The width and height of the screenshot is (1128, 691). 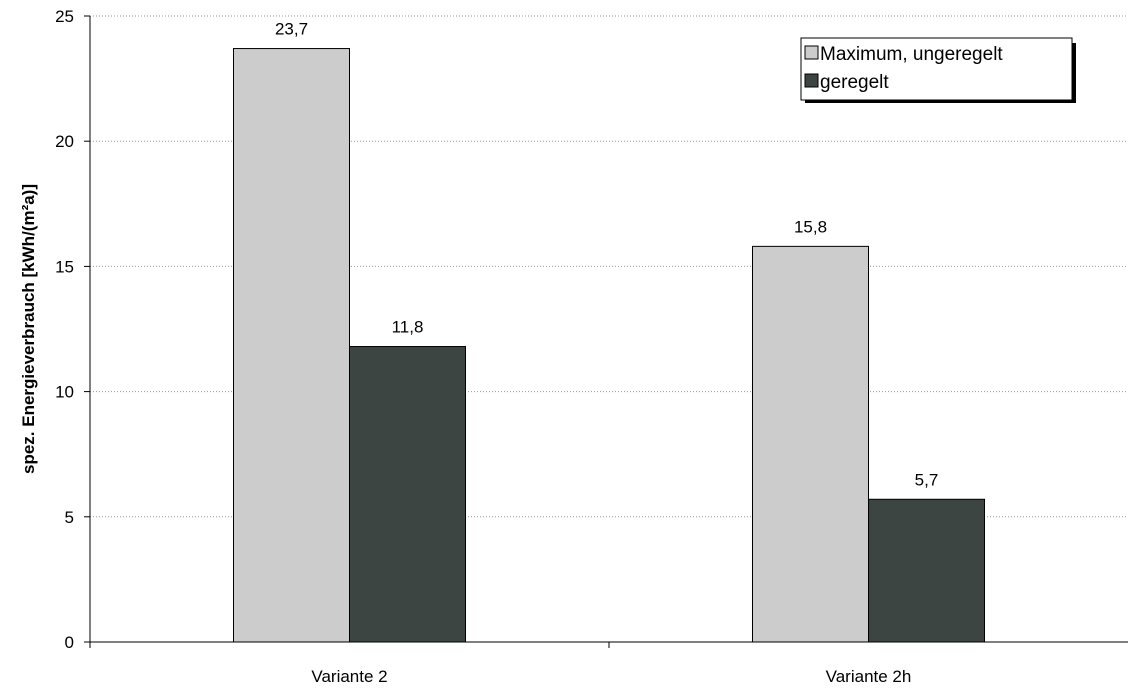 What do you see at coordinates (64, 392) in the screenshot?
I see `y-tick-label: 10` at bounding box center [64, 392].